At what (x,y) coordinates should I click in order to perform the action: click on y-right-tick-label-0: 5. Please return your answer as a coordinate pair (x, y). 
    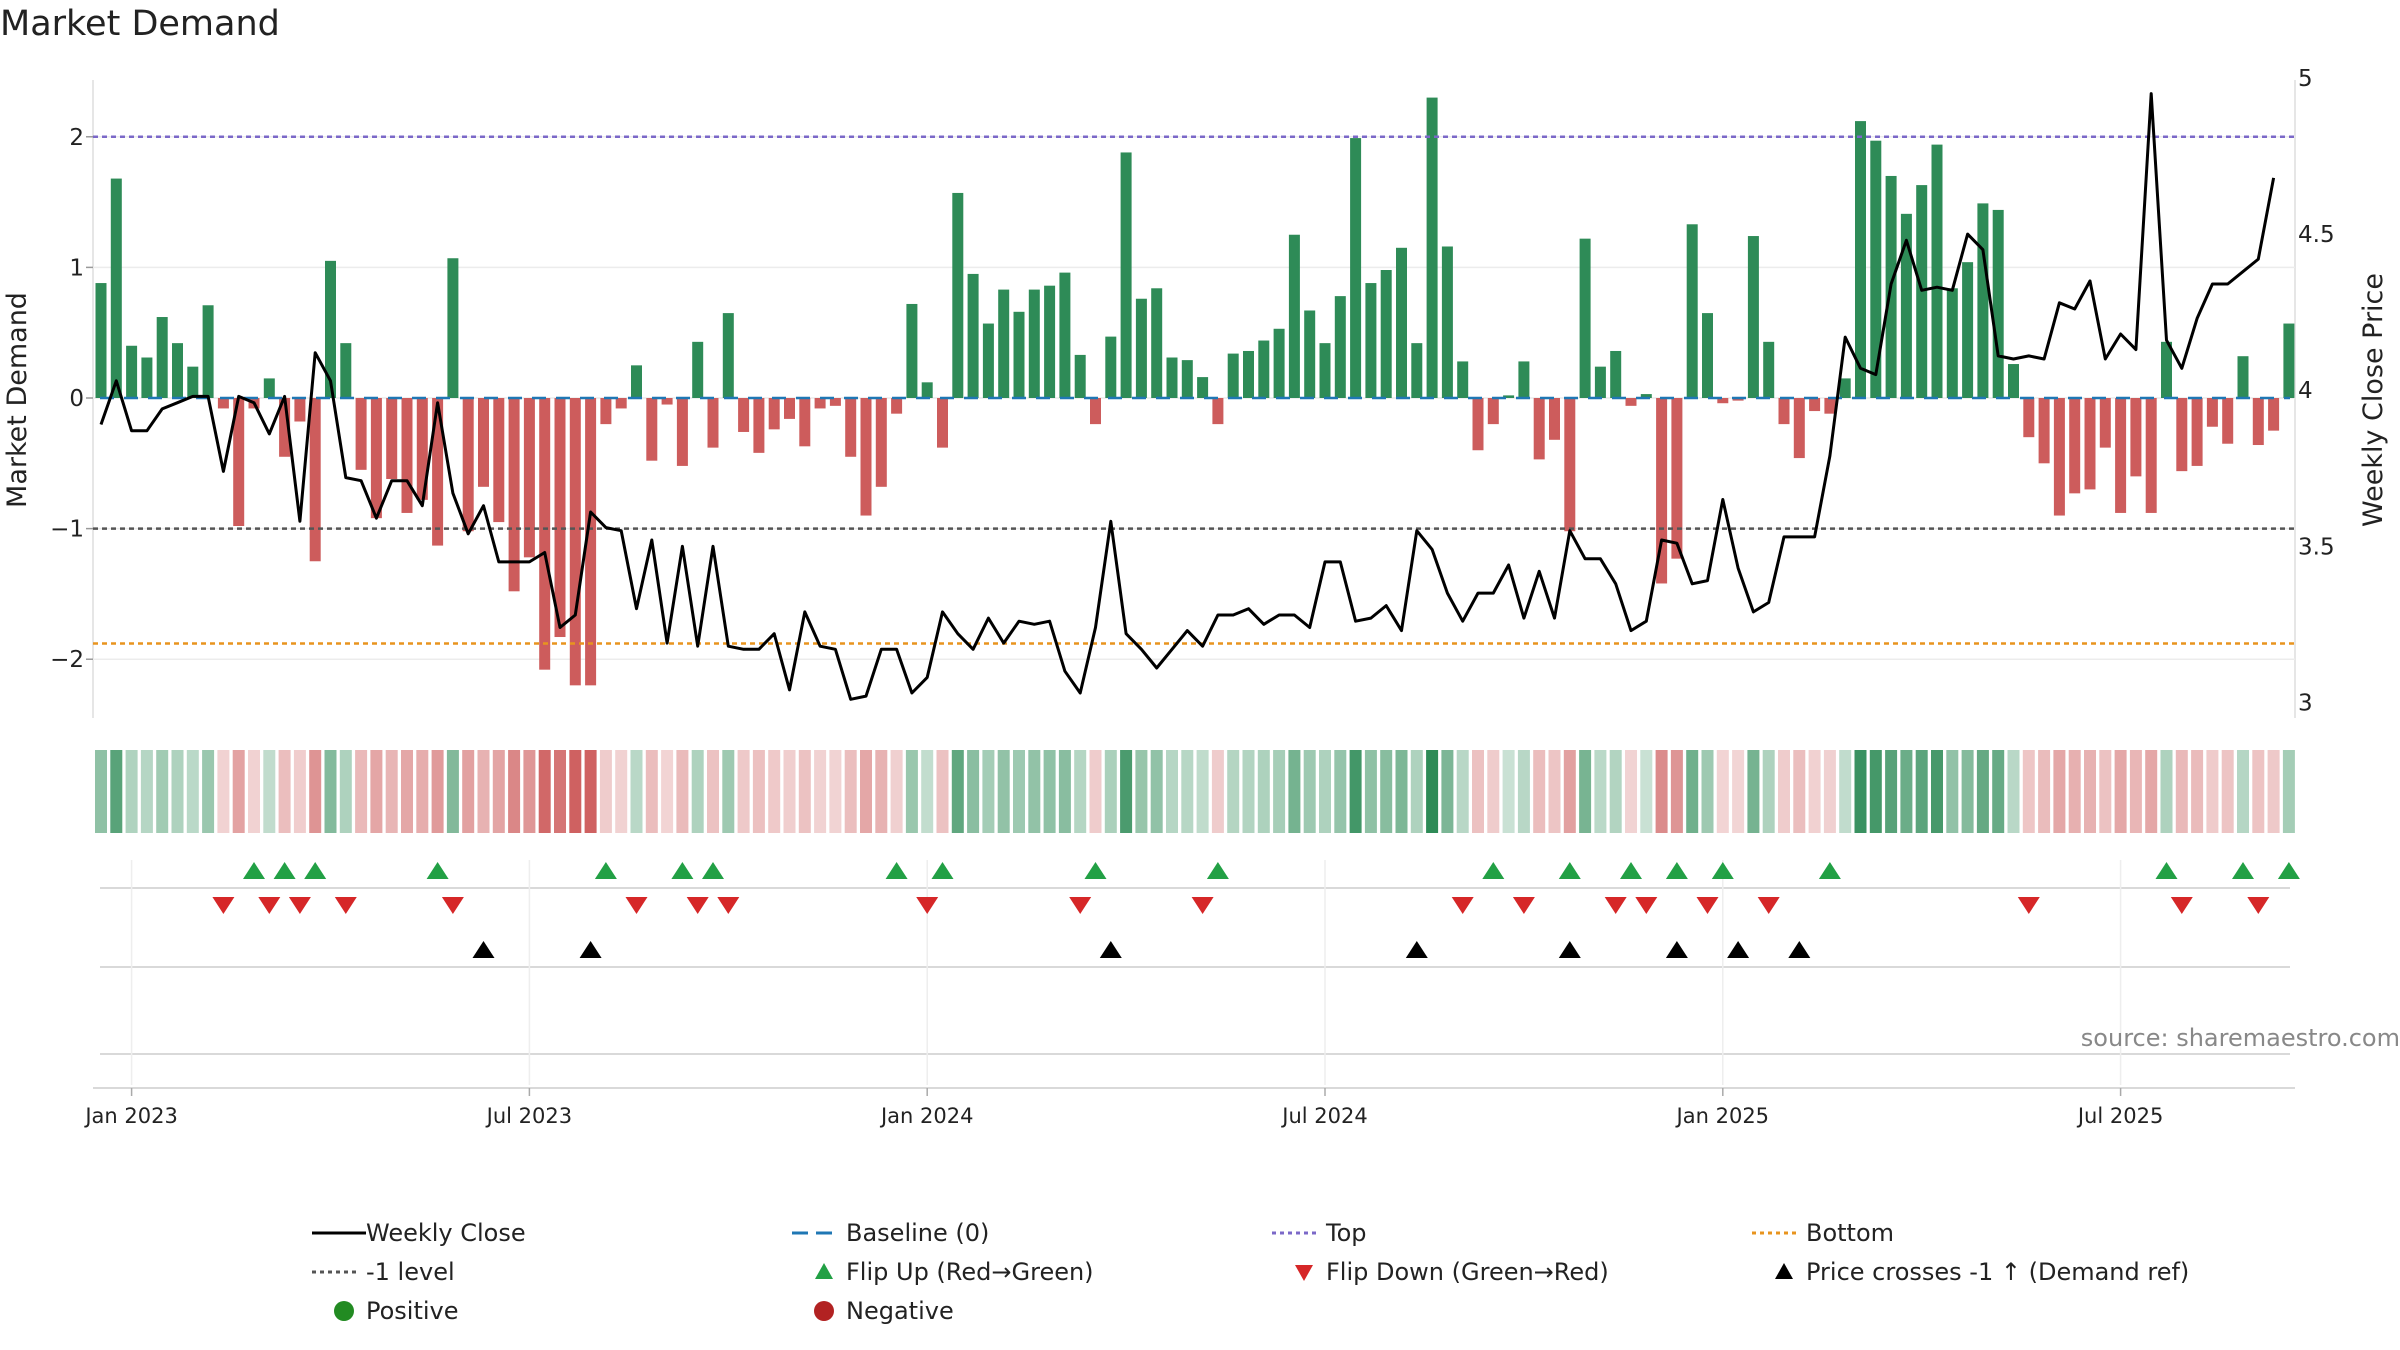
    Looking at the image, I should click on (2305, 79).